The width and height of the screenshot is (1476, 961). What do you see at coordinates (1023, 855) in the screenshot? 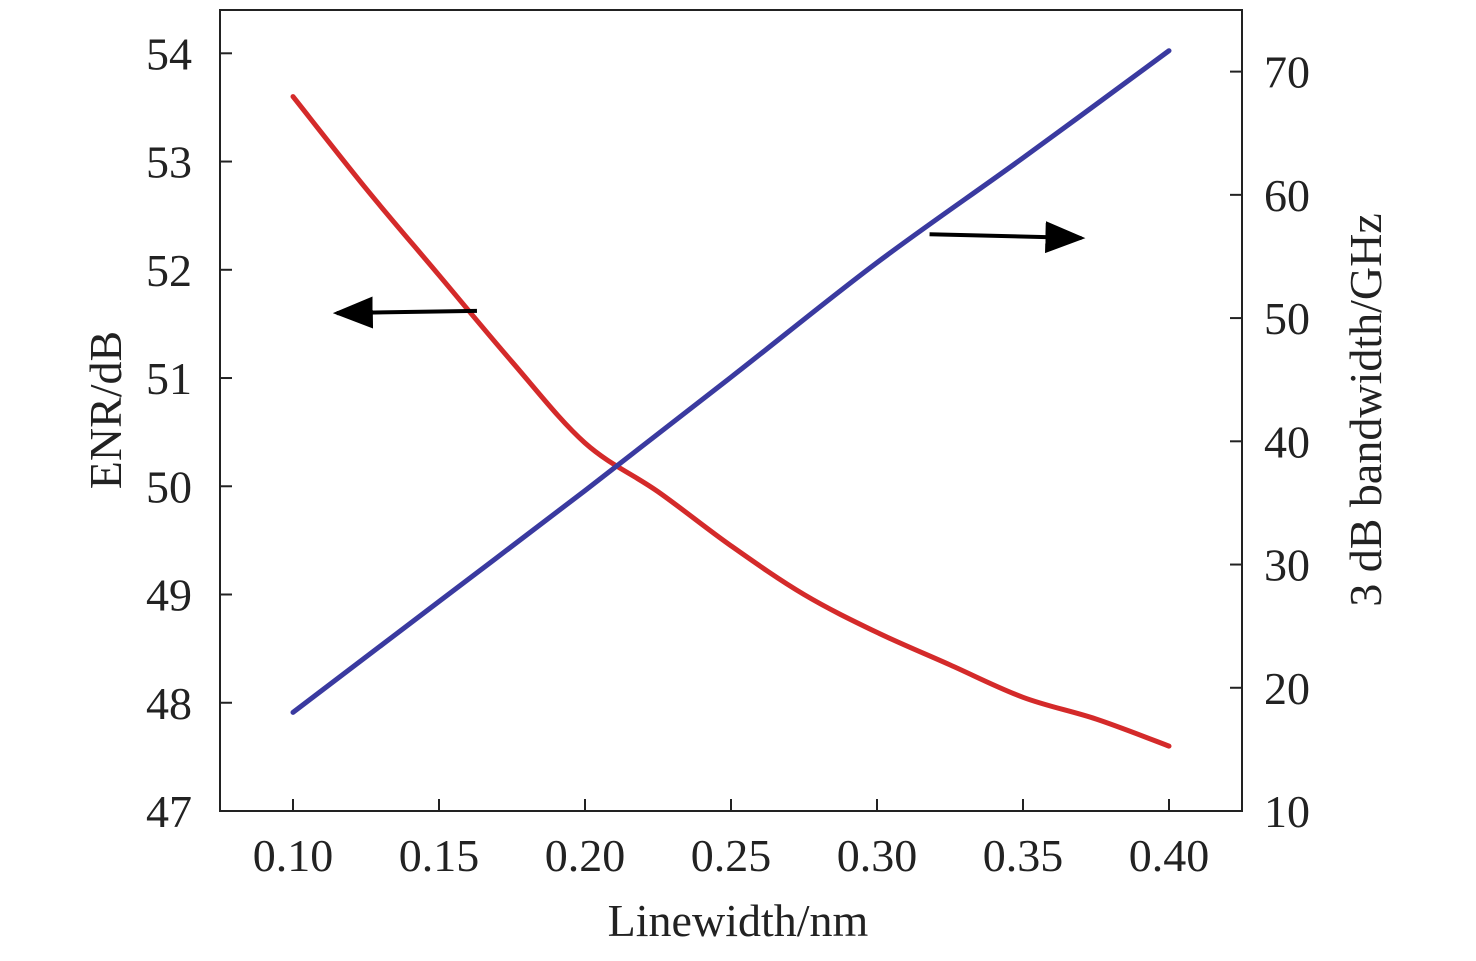
I see `x-tick-label: 0.35` at bounding box center [1023, 855].